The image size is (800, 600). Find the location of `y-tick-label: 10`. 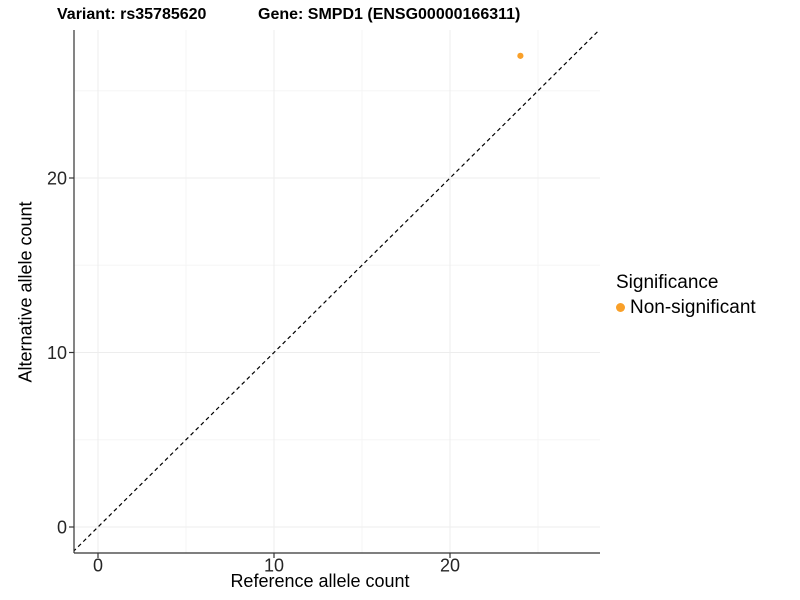

y-tick-label: 10 is located at coordinates (57, 353).